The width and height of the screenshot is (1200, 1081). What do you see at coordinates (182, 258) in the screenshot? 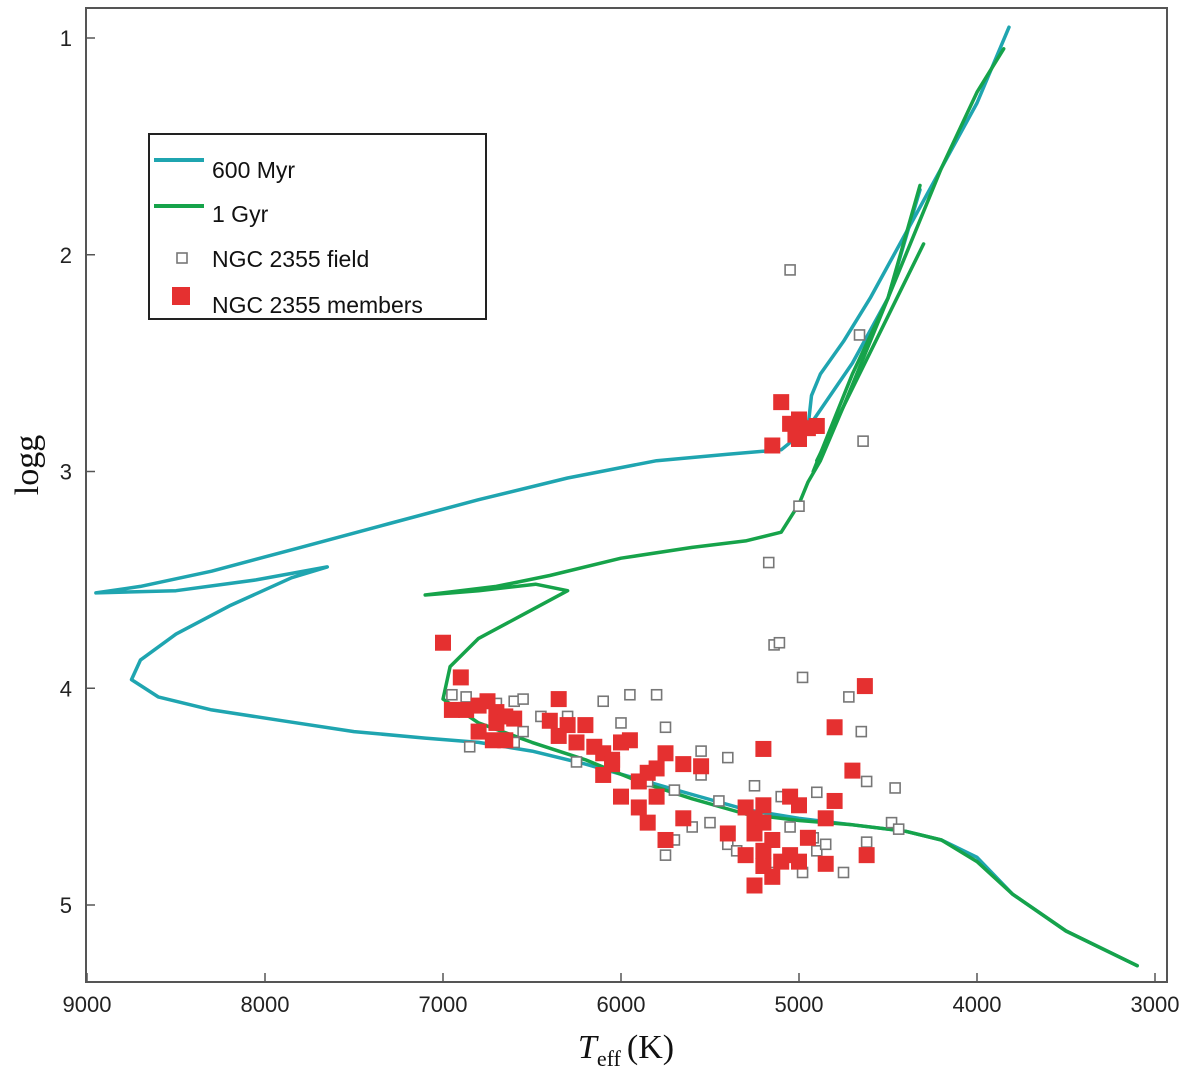
I see `legend-swatch-field` at bounding box center [182, 258].